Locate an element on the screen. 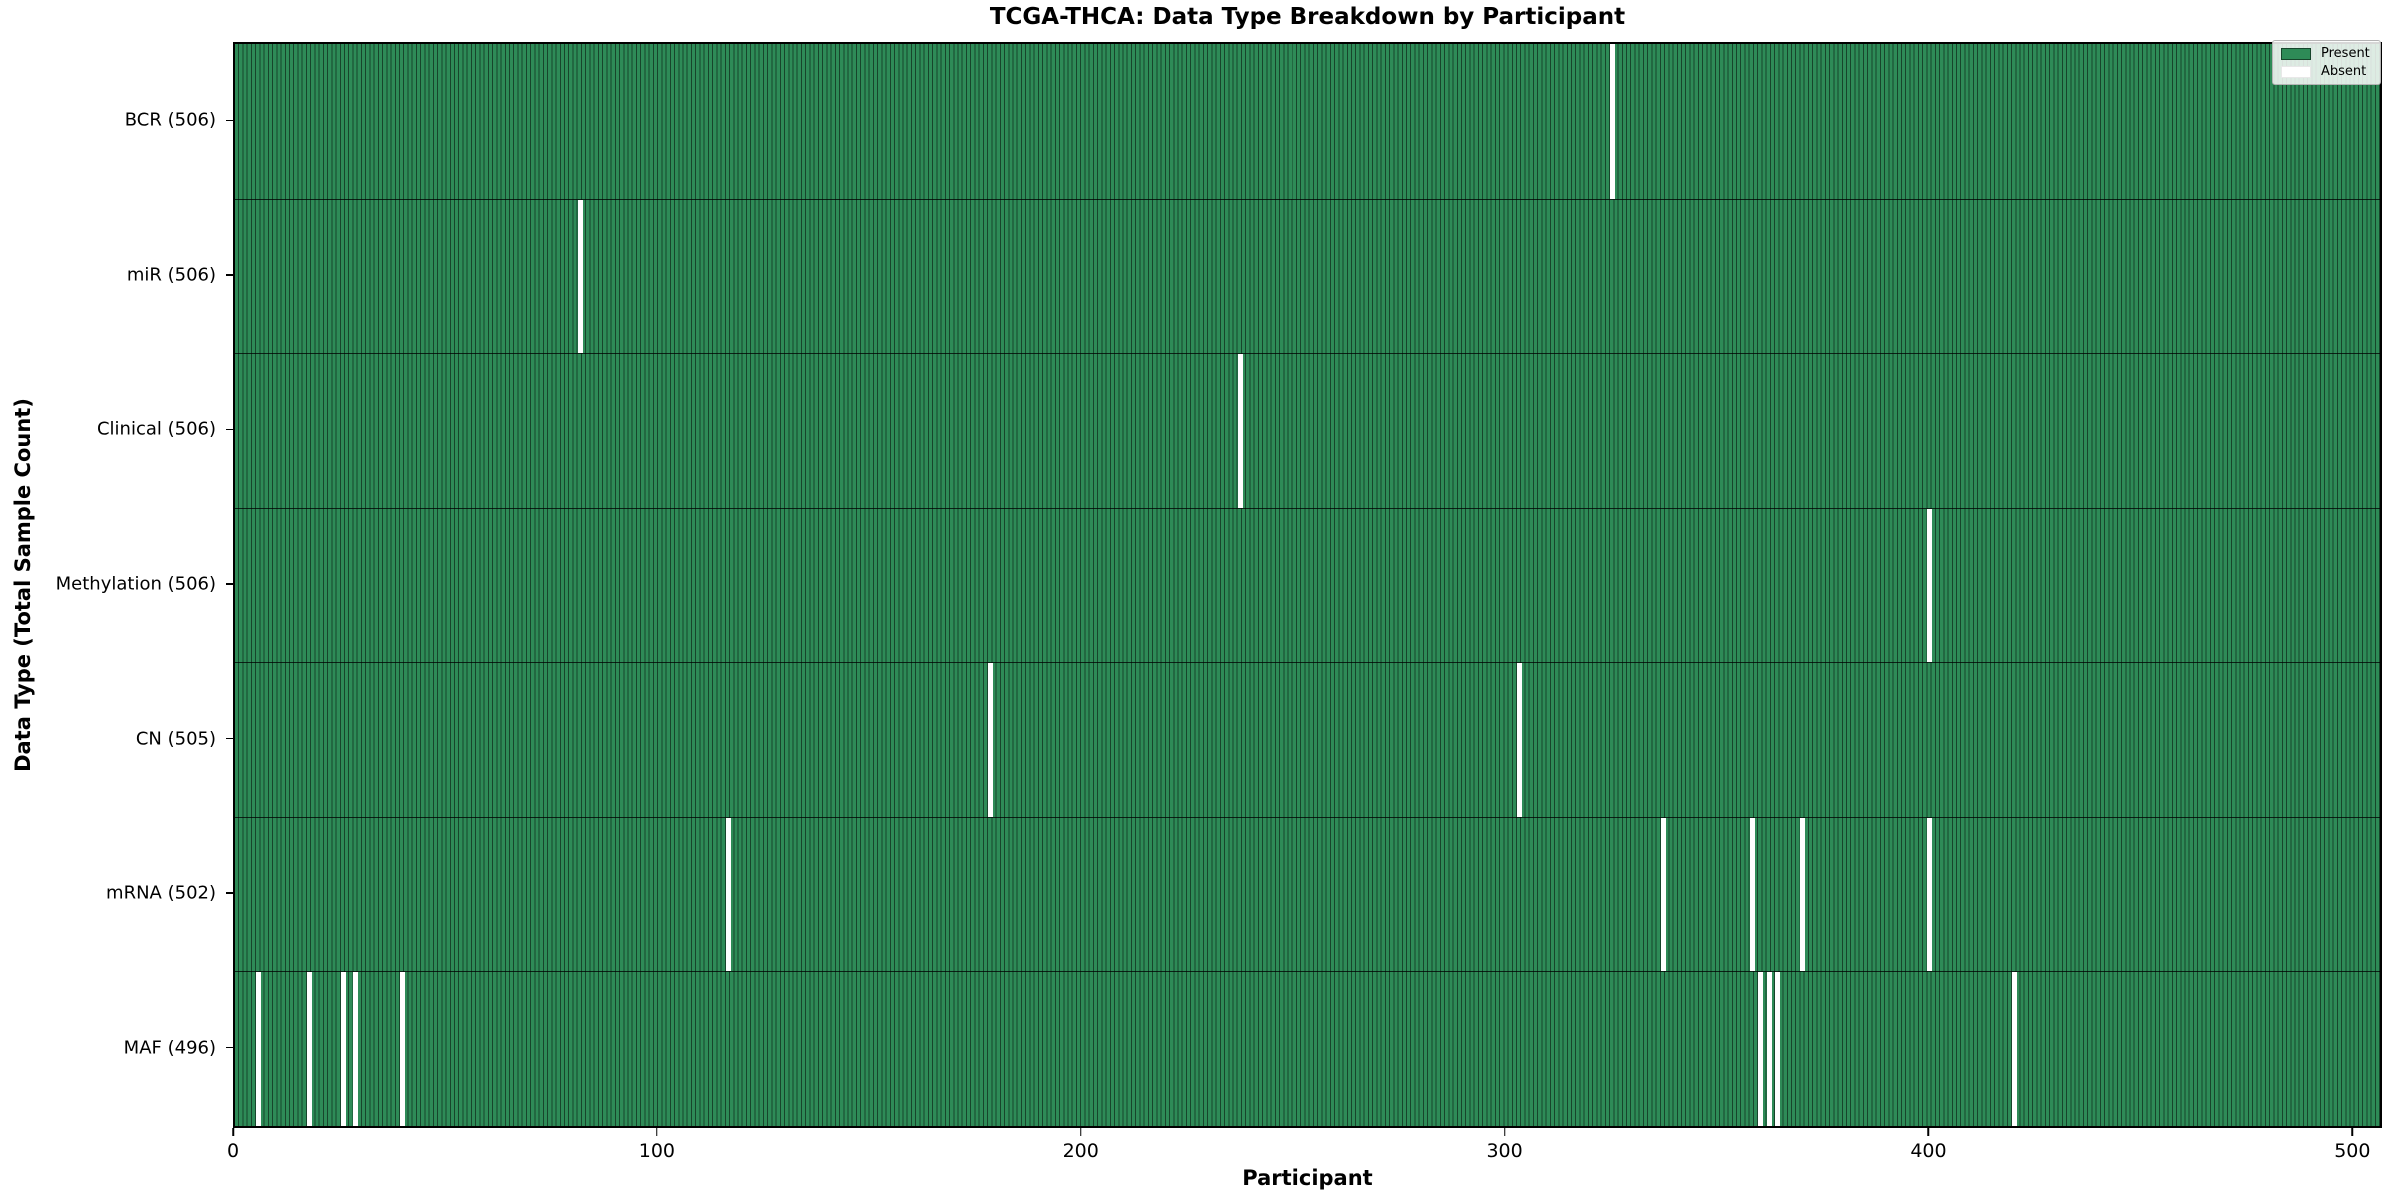  x-tick-label: 100 is located at coordinates (656, 1151).